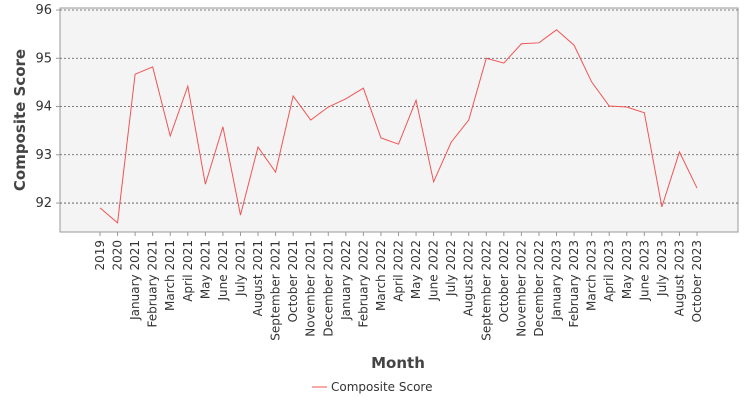 This screenshot has width=750, height=404. I want to click on y-tick-label: 96, so click(43, 10).